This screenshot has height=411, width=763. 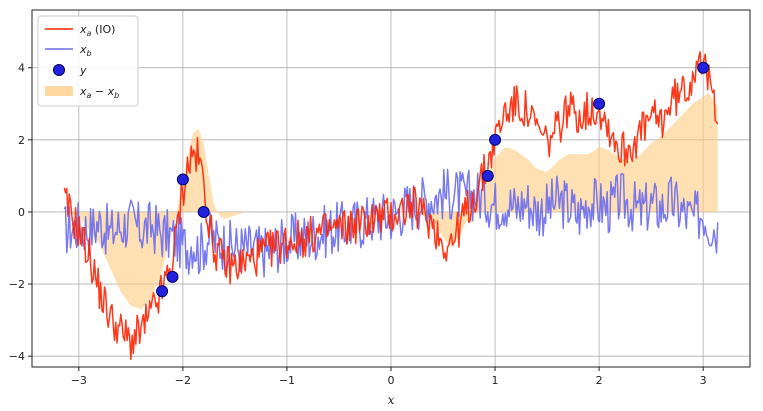 I want to click on legend-box, so click(x=88, y=61).